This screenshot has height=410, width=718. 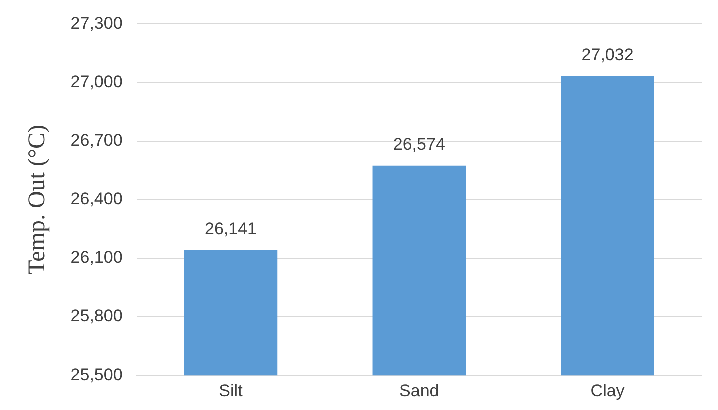 I want to click on data-label: 27,032, so click(x=608, y=55).